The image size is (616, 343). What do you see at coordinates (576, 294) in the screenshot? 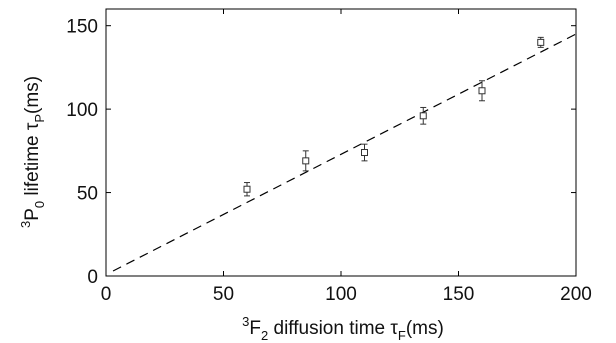
I see `x-tick-label-4: 200` at bounding box center [576, 294].